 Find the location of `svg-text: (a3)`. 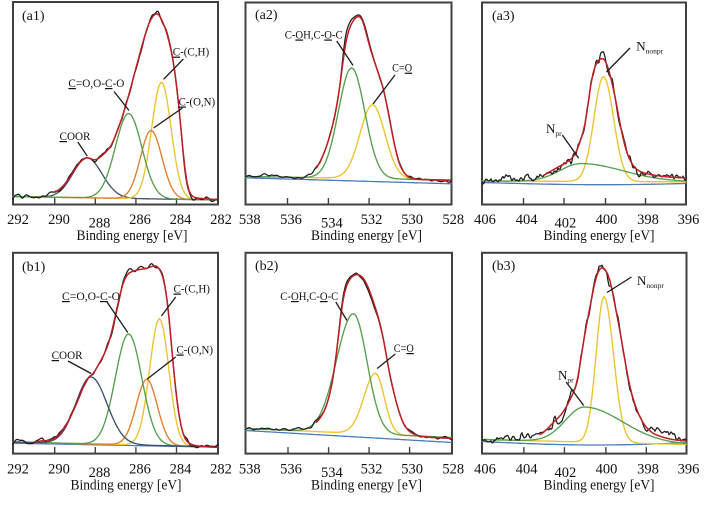

svg-text: (a3) is located at coordinates (503, 16).